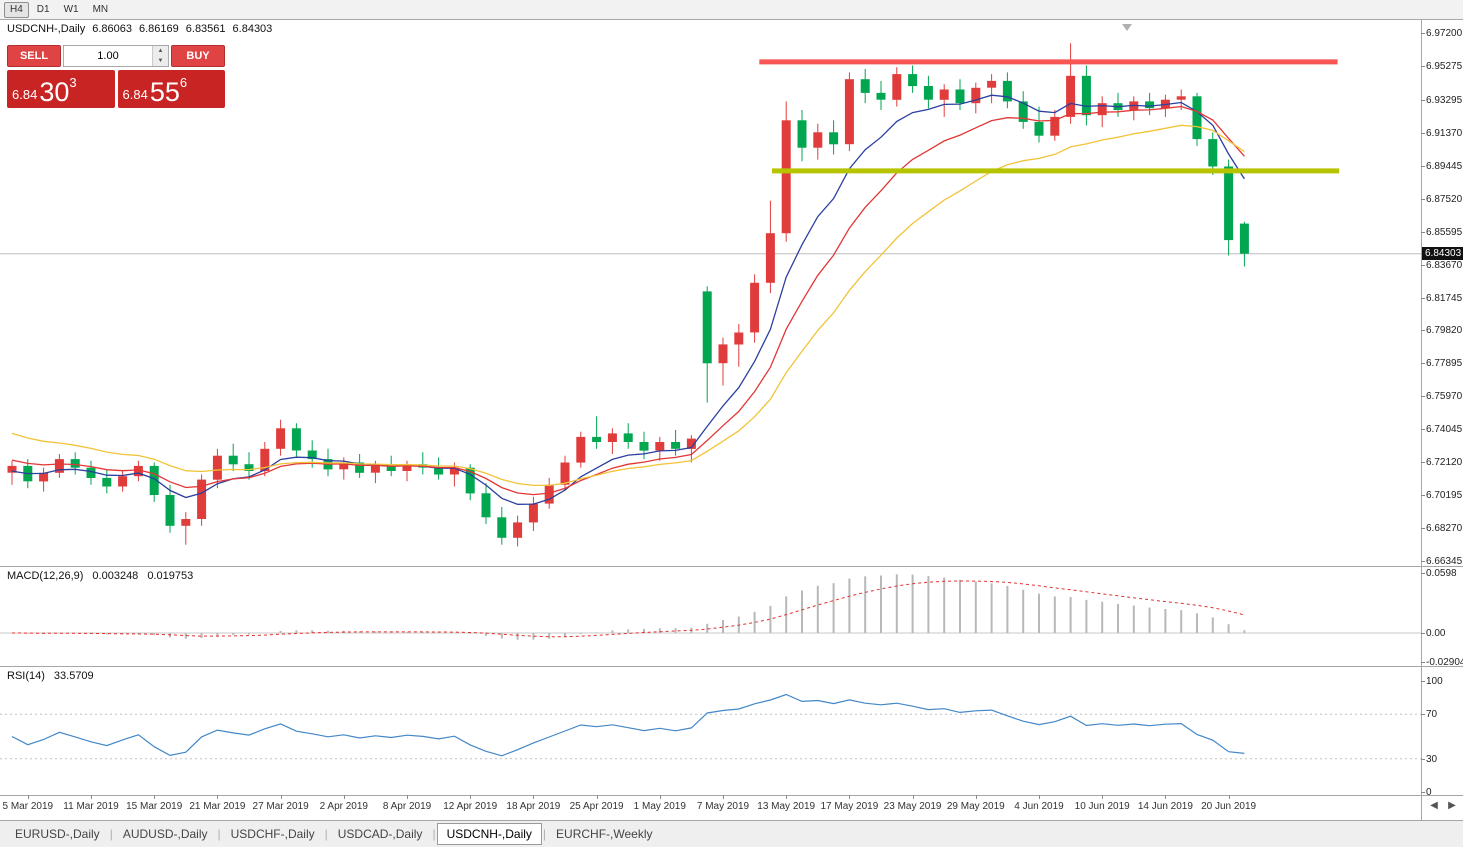  What do you see at coordinates (159, 29) in the screenshot?
I see `quote-high: 6.86169` at bounding box center [159, 29].